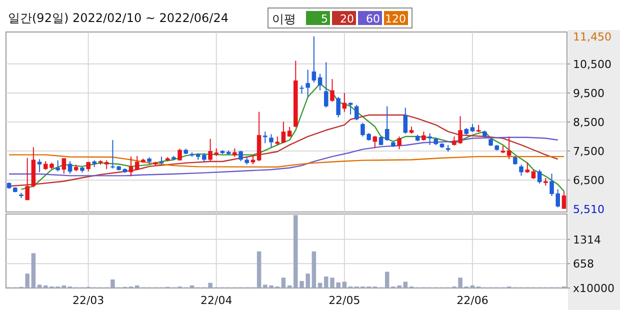  I want to click on title: 일간(92일) 2022/02/10 ~ 2022/06/24, so click(118, 18).